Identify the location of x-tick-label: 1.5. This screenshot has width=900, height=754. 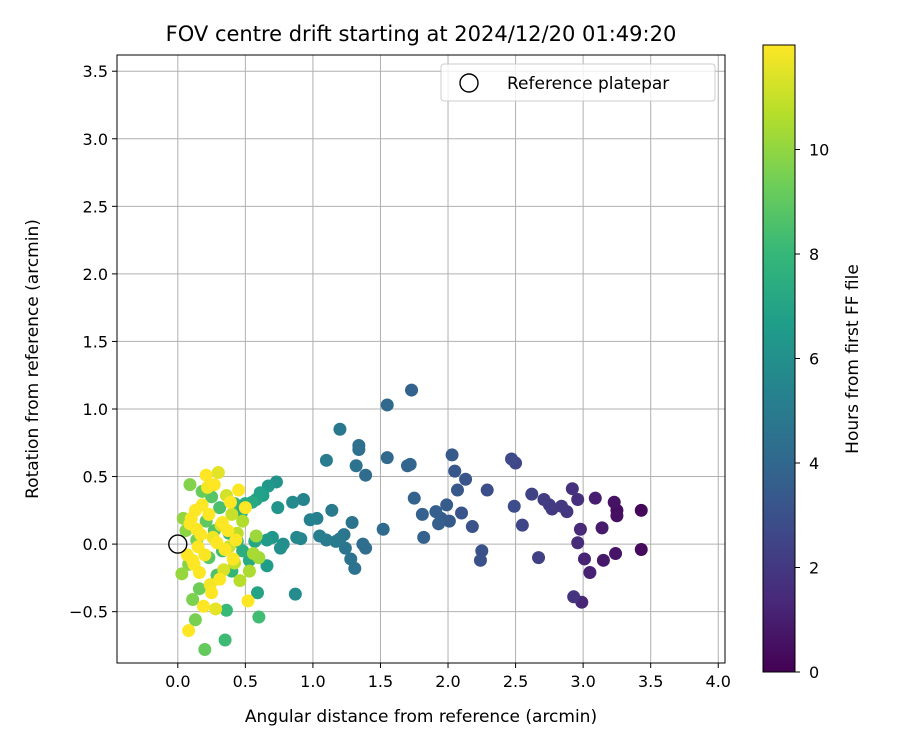
(380, 681).